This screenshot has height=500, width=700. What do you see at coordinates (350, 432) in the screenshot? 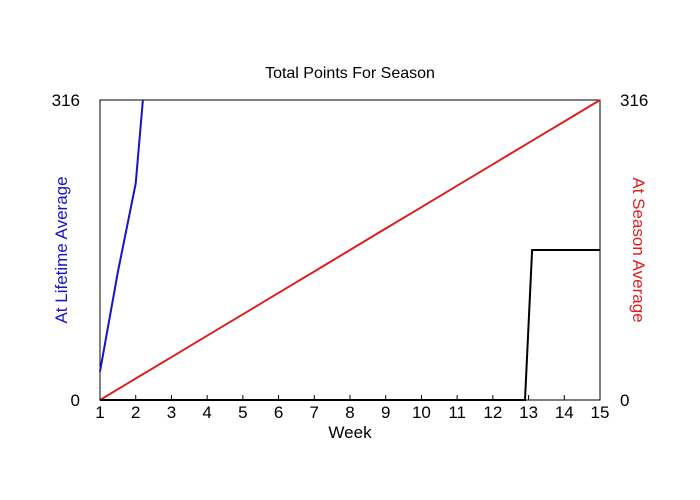
I see `x-axis-label: Week` at bounding box center [350, 432].